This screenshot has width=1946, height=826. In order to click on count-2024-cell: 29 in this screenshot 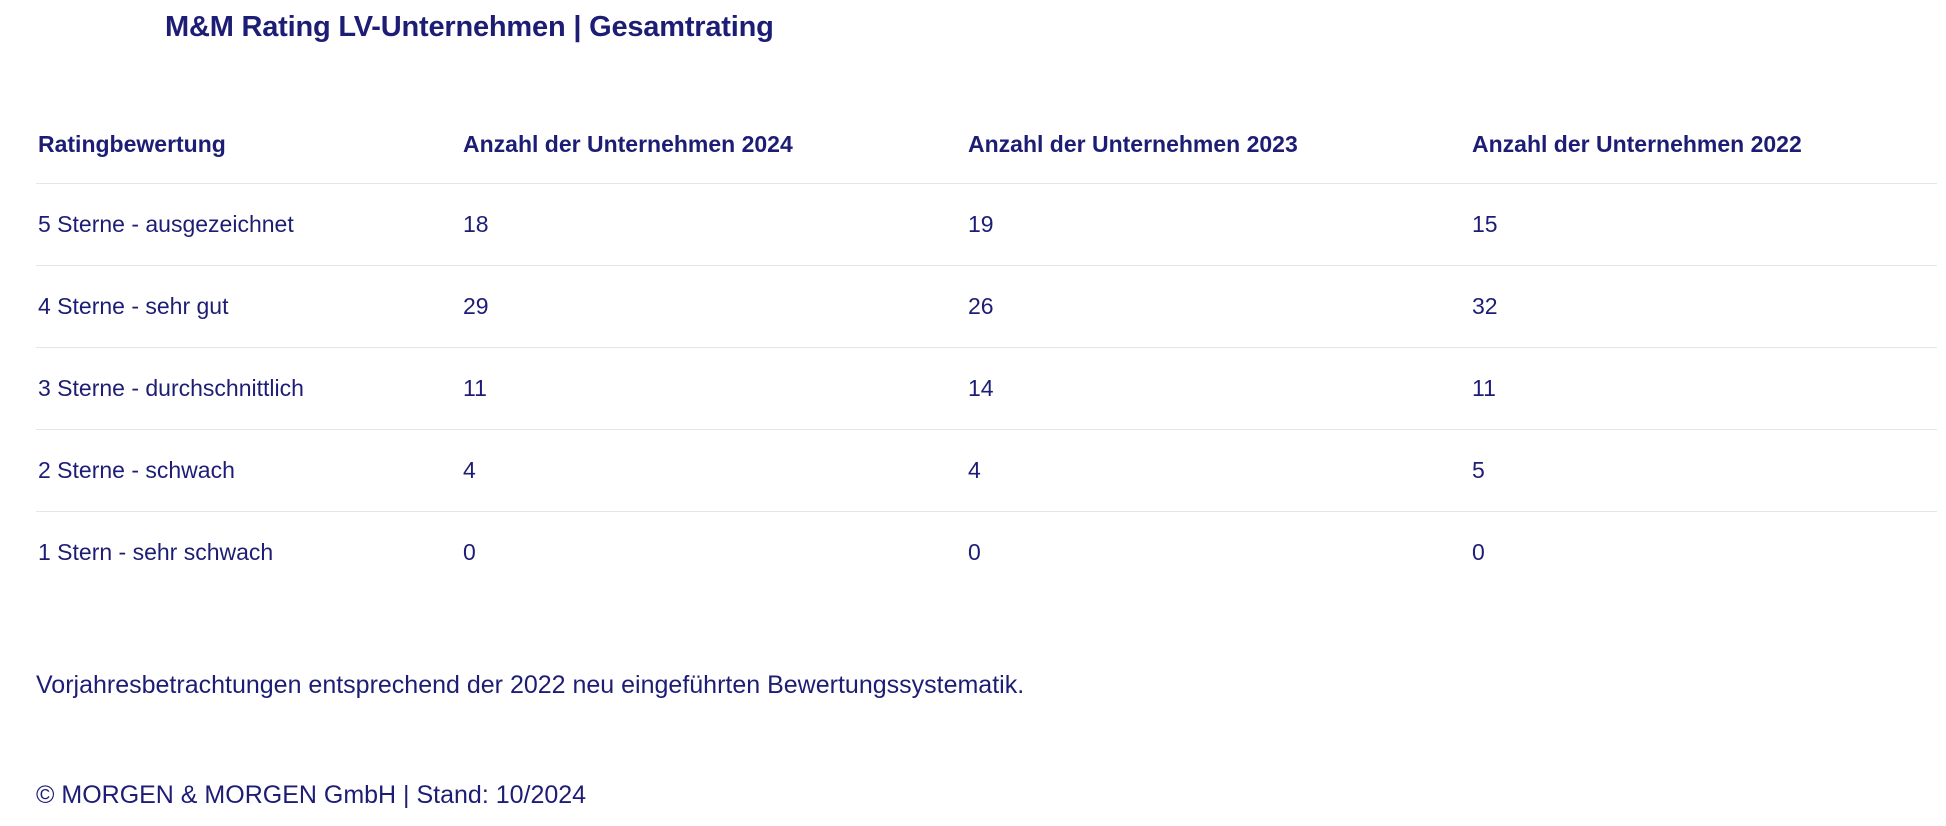, I will do `click(713, 306)`.